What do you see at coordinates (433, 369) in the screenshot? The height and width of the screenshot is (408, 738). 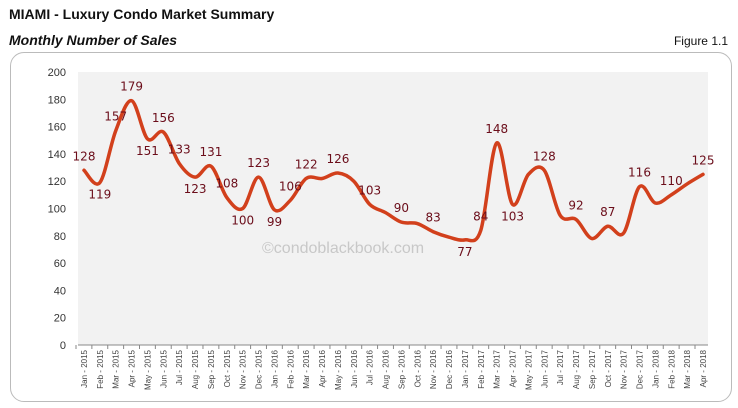 I see `x-tick-label: Nov - 2016` at bounding box center [433, 369].